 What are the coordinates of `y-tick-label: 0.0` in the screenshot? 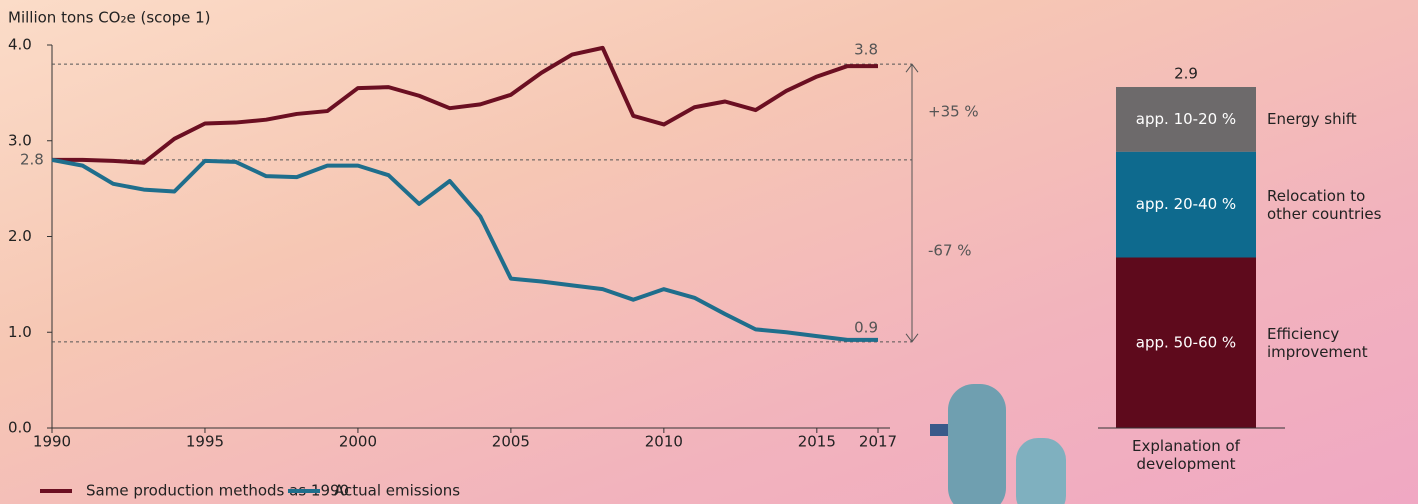 It's located at (20, 428).